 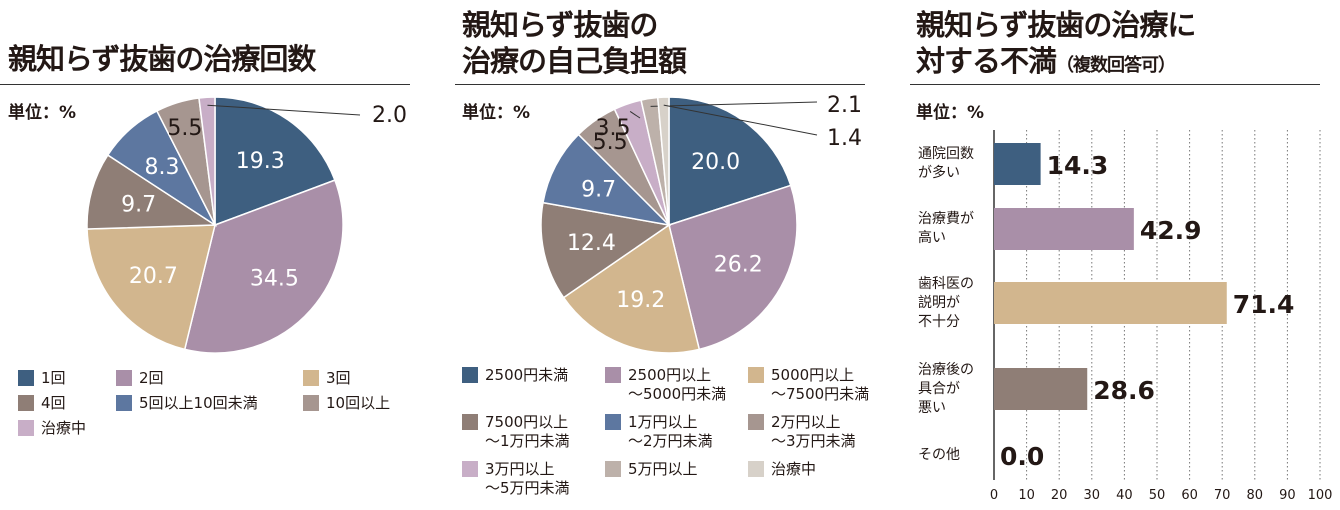 What do you see at coordinates (327, 378) in the screenshot?
I see `legend-item: 3回` at bounding box center [327, 378].